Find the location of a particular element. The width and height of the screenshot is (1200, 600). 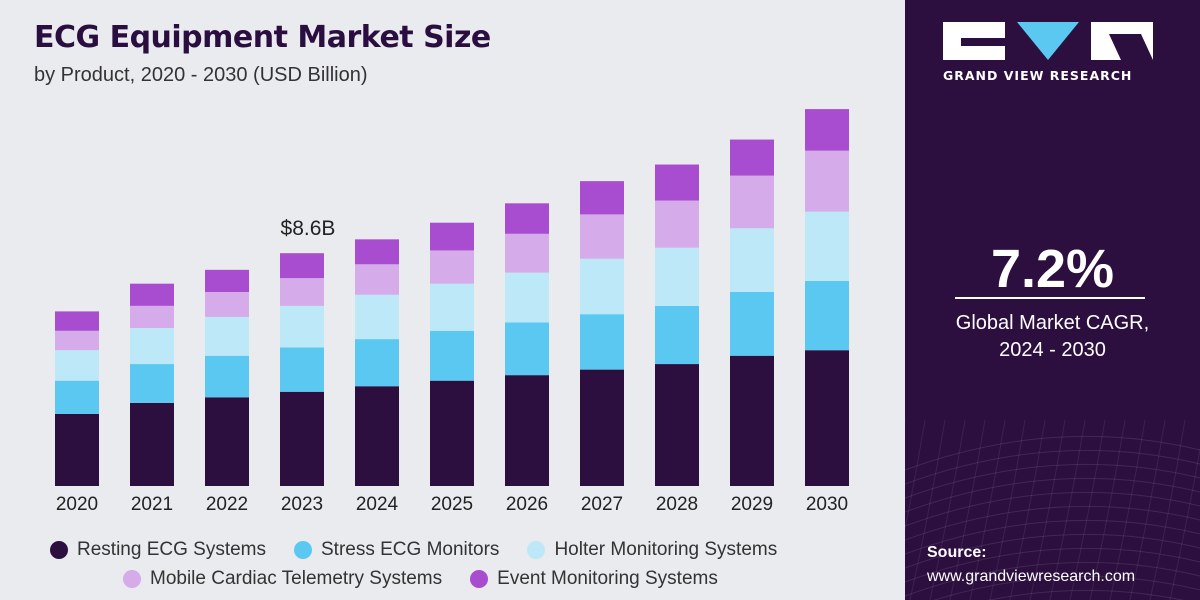

logo-g-shape is located at coordinates (974, 41).